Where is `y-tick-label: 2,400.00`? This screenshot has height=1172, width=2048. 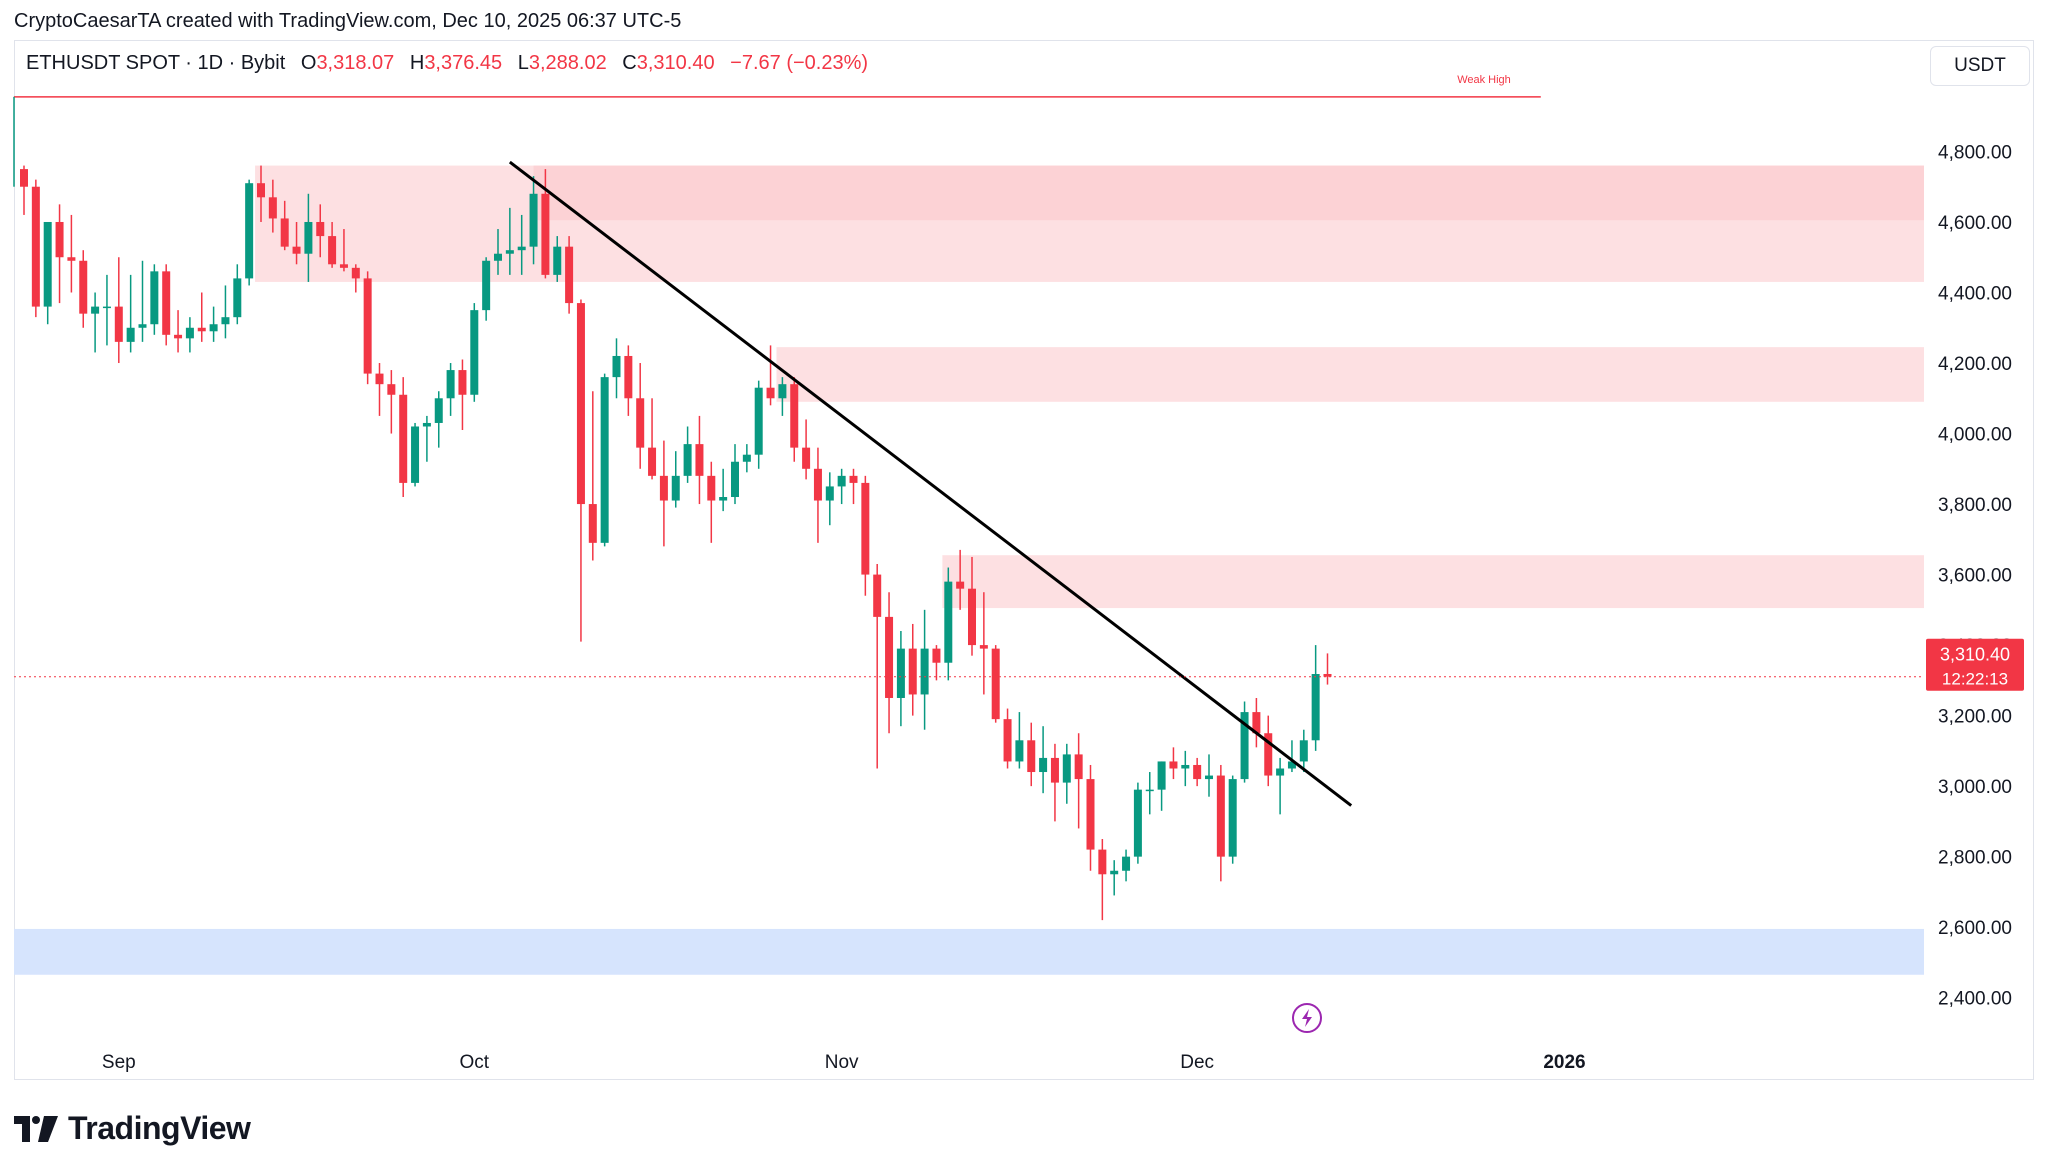
y-tick-label: 2,400.00 is located at coordinates (1975, 999).